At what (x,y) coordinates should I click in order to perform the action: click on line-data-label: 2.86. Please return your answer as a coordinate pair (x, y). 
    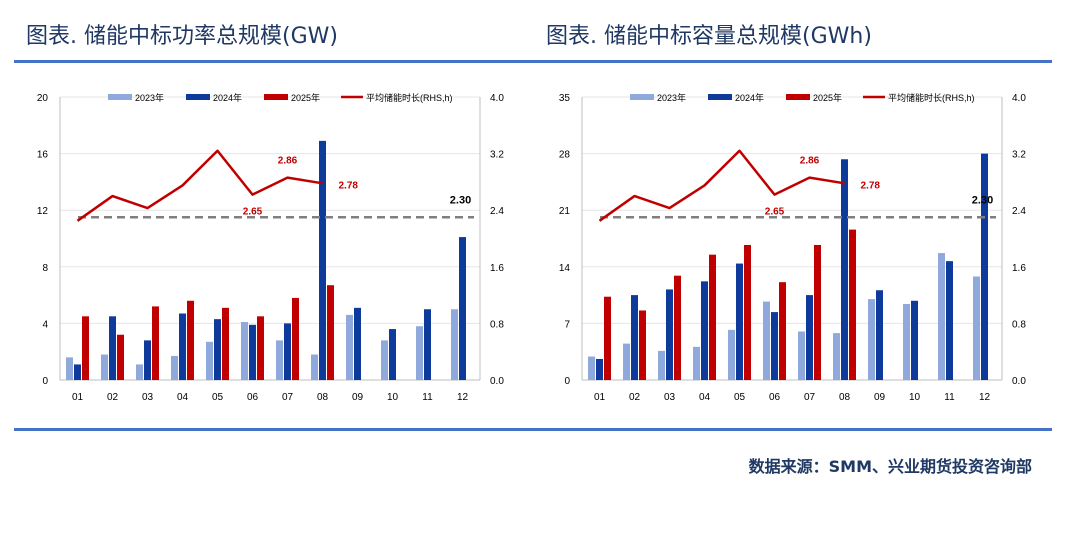
    Looking at the image, I should click on (288, 161).